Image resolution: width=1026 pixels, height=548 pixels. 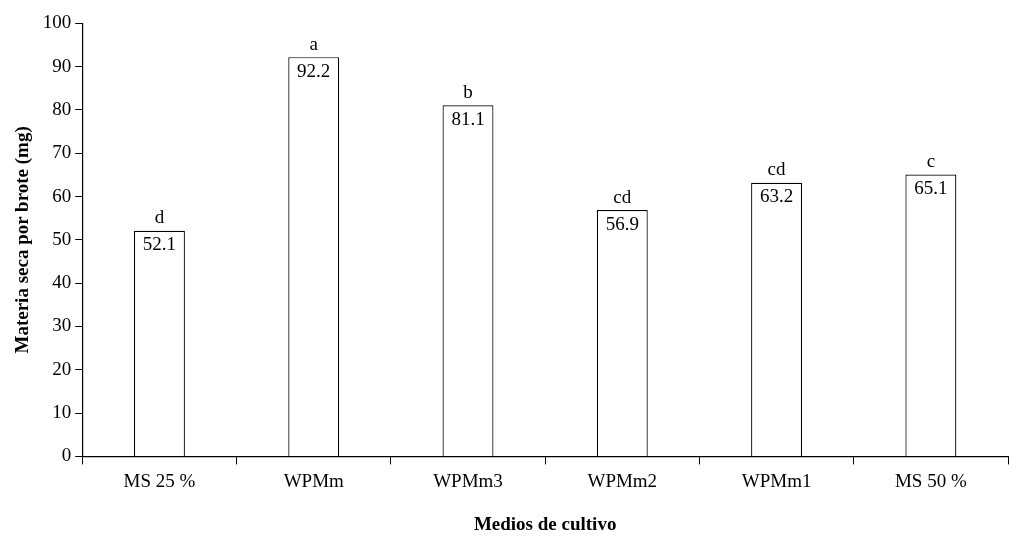 I want to click on annotation: d, so click(x=159, y=217).